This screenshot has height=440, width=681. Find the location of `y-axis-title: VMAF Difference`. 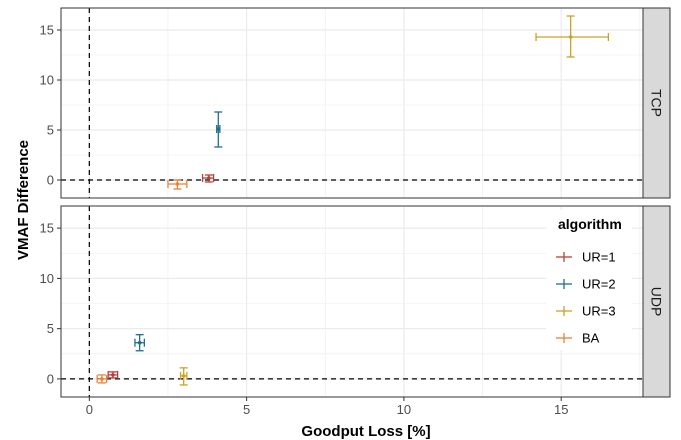

y-axis-title: VMAF Difference is located at coordinates (23, 200).